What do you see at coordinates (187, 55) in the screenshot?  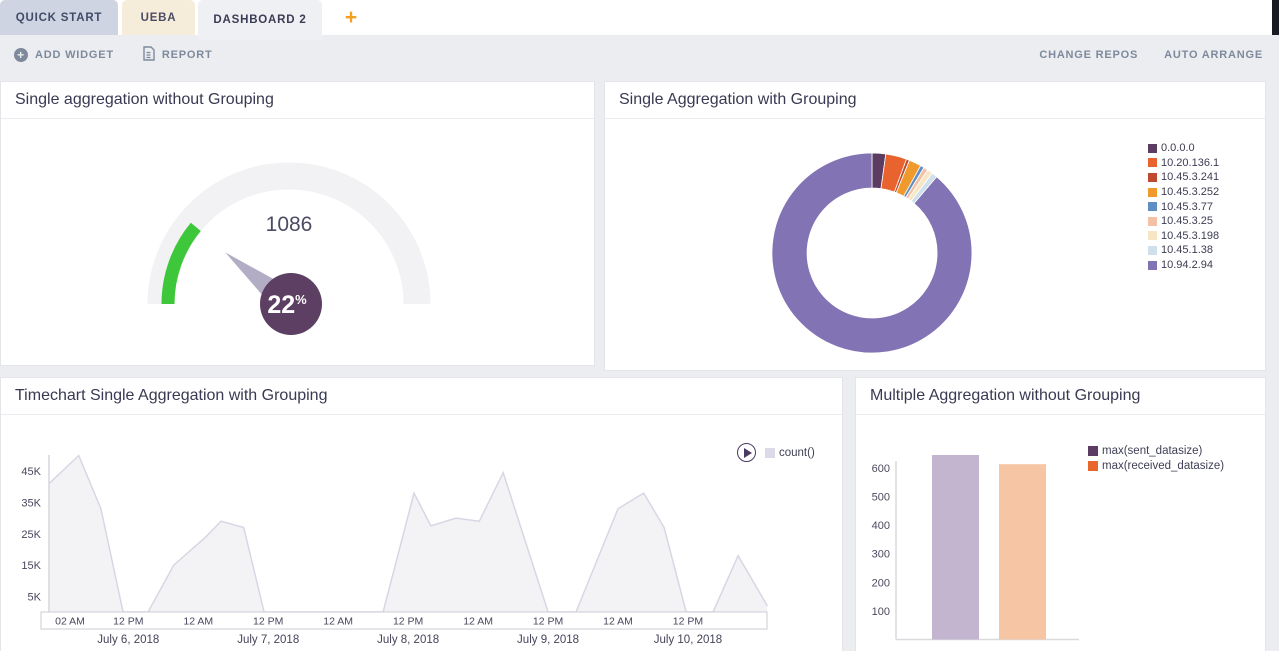 I see `report-label: REPORT` at bounding box center [187, 55].